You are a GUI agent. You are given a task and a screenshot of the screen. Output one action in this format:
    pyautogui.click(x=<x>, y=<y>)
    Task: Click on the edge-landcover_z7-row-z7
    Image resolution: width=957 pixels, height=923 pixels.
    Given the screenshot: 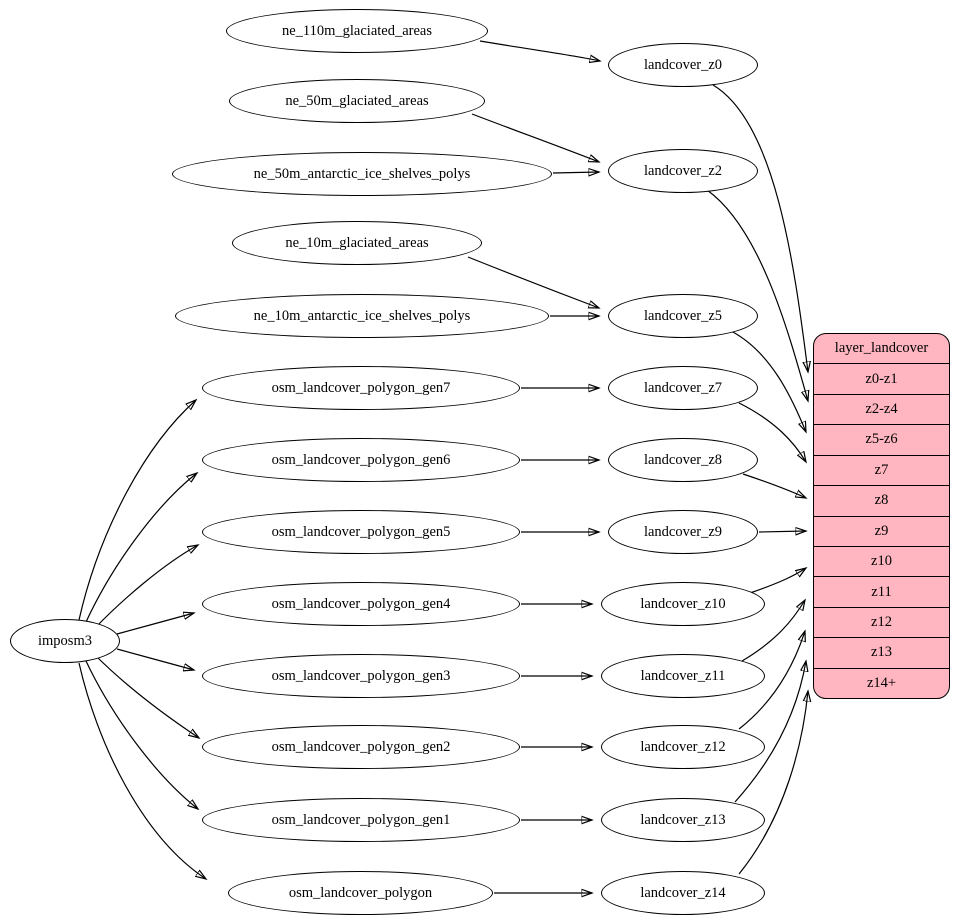 What is the action you would take?
    pyautogui.click(x=772, y=432)
    